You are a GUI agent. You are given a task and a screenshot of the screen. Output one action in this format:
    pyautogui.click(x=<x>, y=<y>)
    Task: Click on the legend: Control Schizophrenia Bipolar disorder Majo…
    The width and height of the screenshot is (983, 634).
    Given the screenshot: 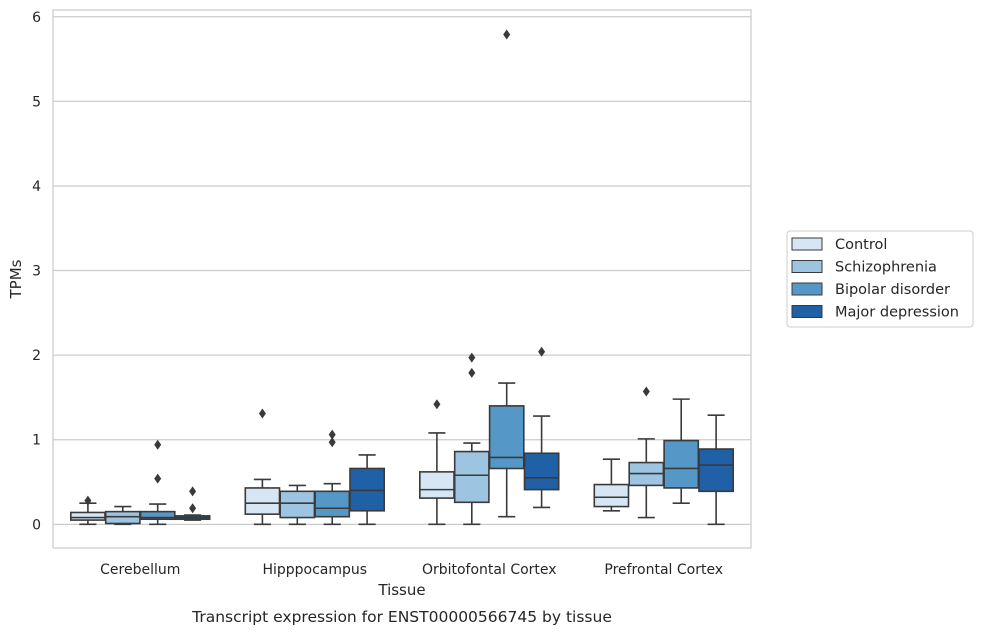 What is the action you would take?
    pyautogui.click(x=880, y=279)
    